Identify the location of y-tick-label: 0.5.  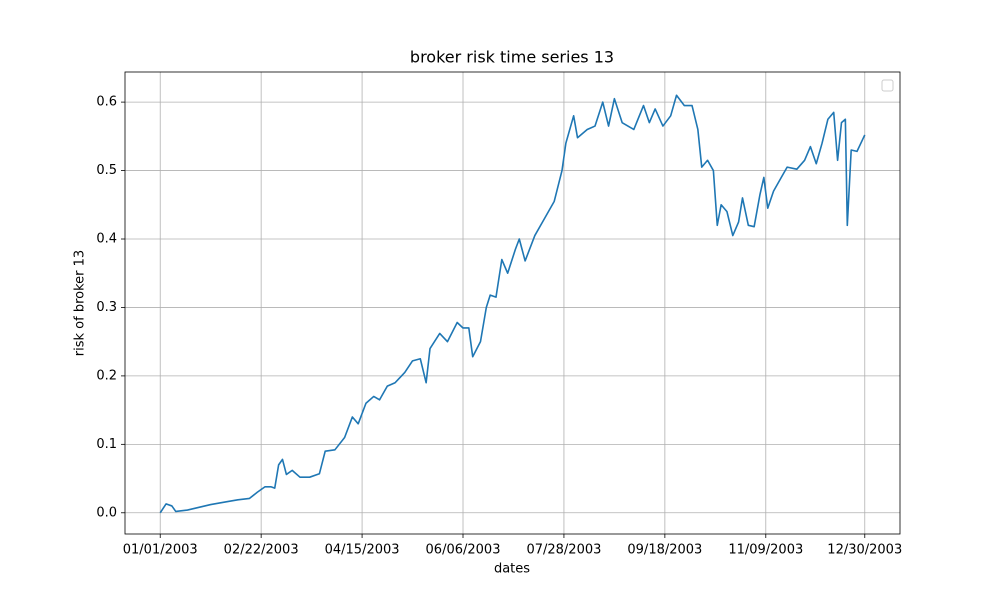
(106, 170).